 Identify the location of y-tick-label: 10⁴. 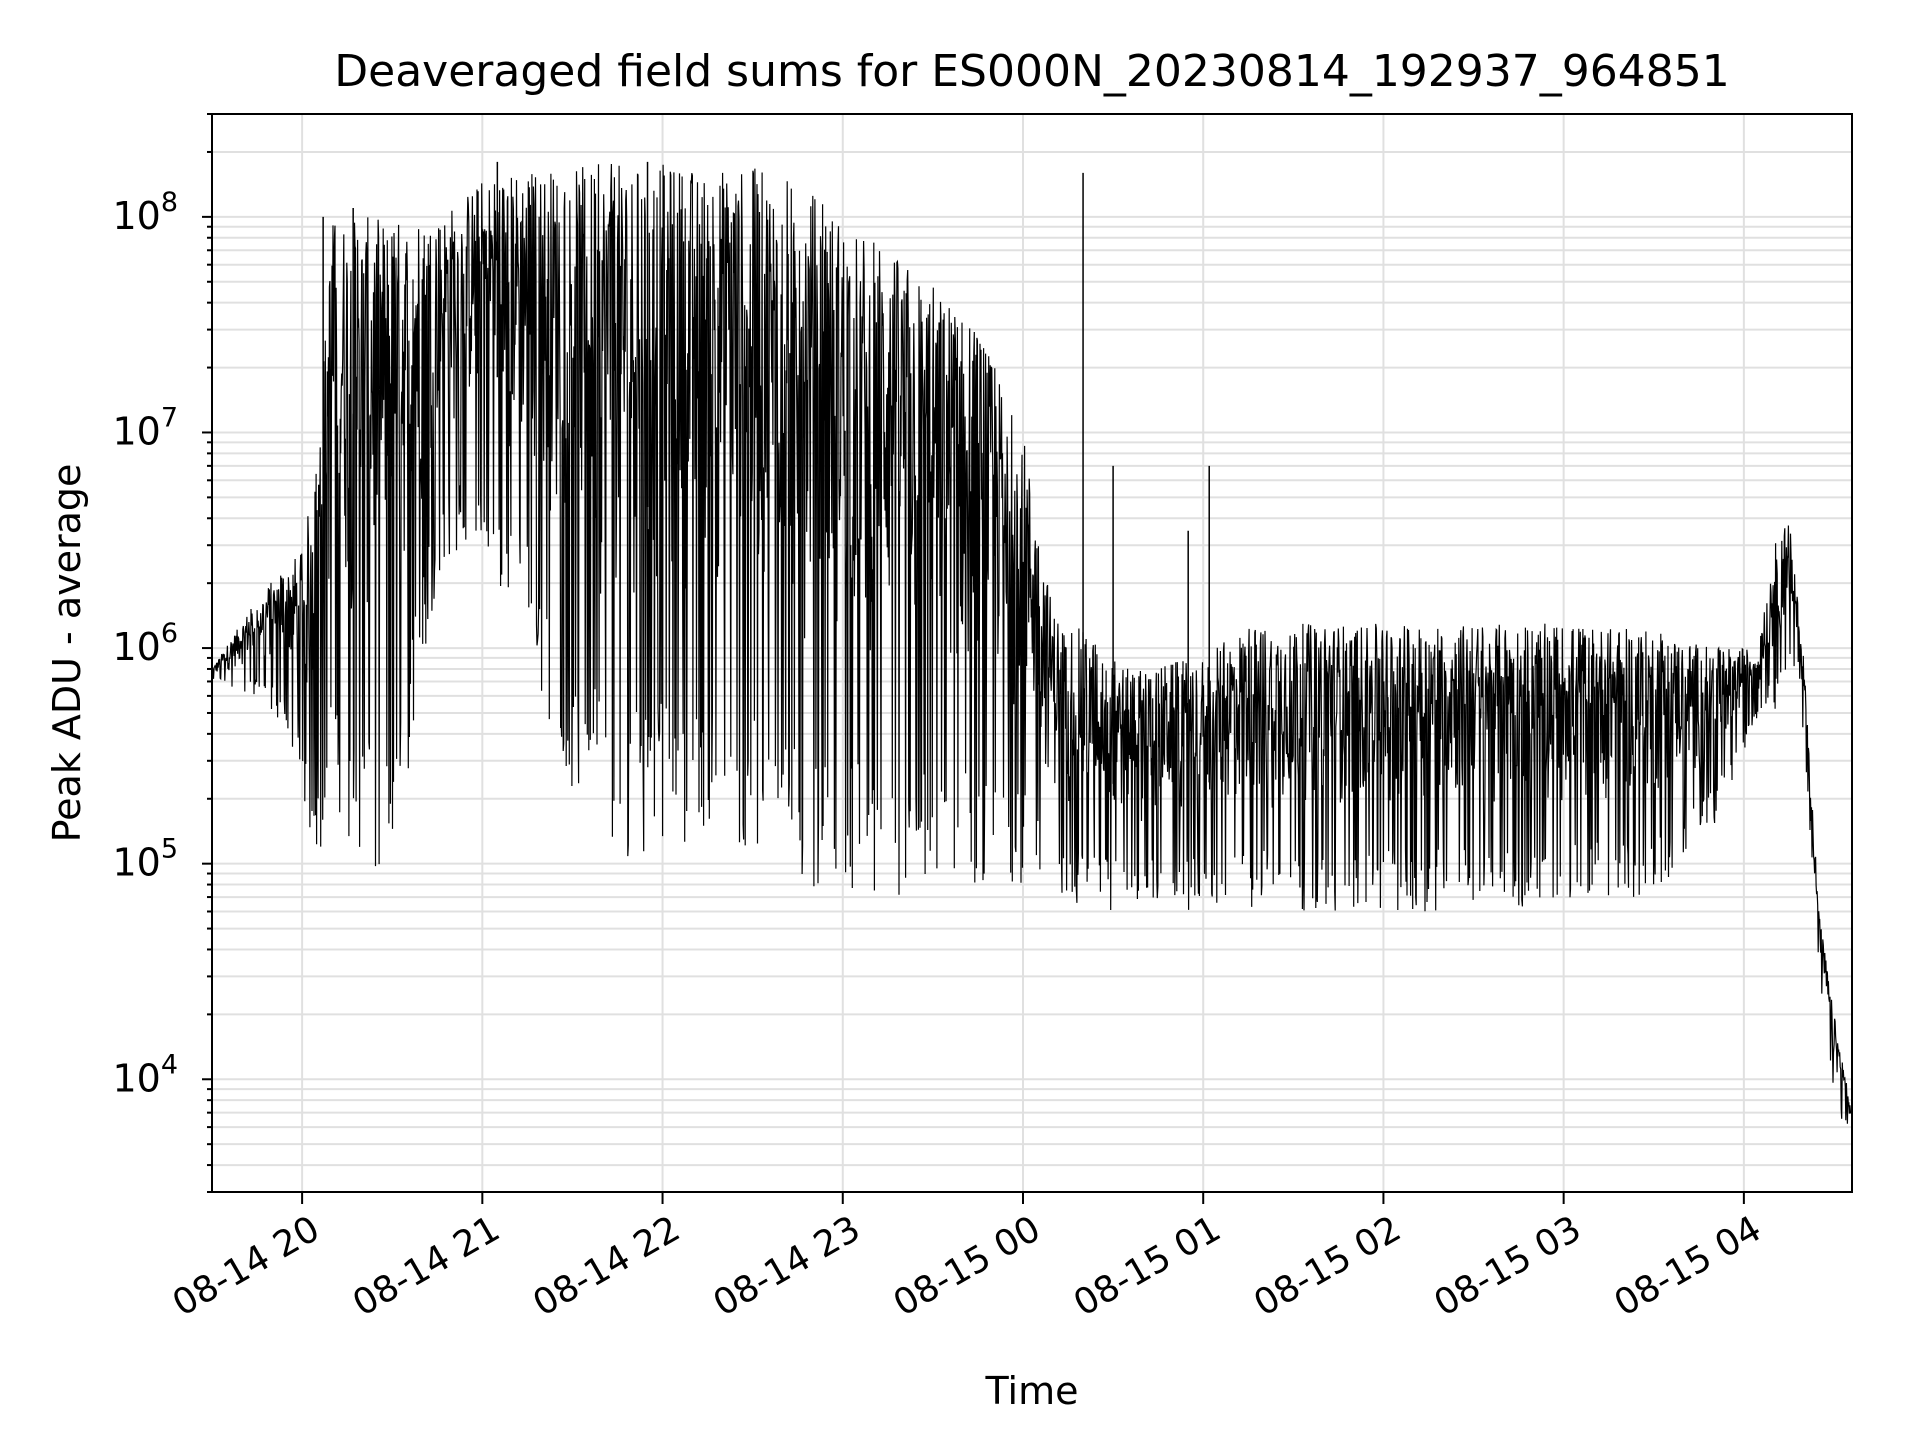
(145, 1074).